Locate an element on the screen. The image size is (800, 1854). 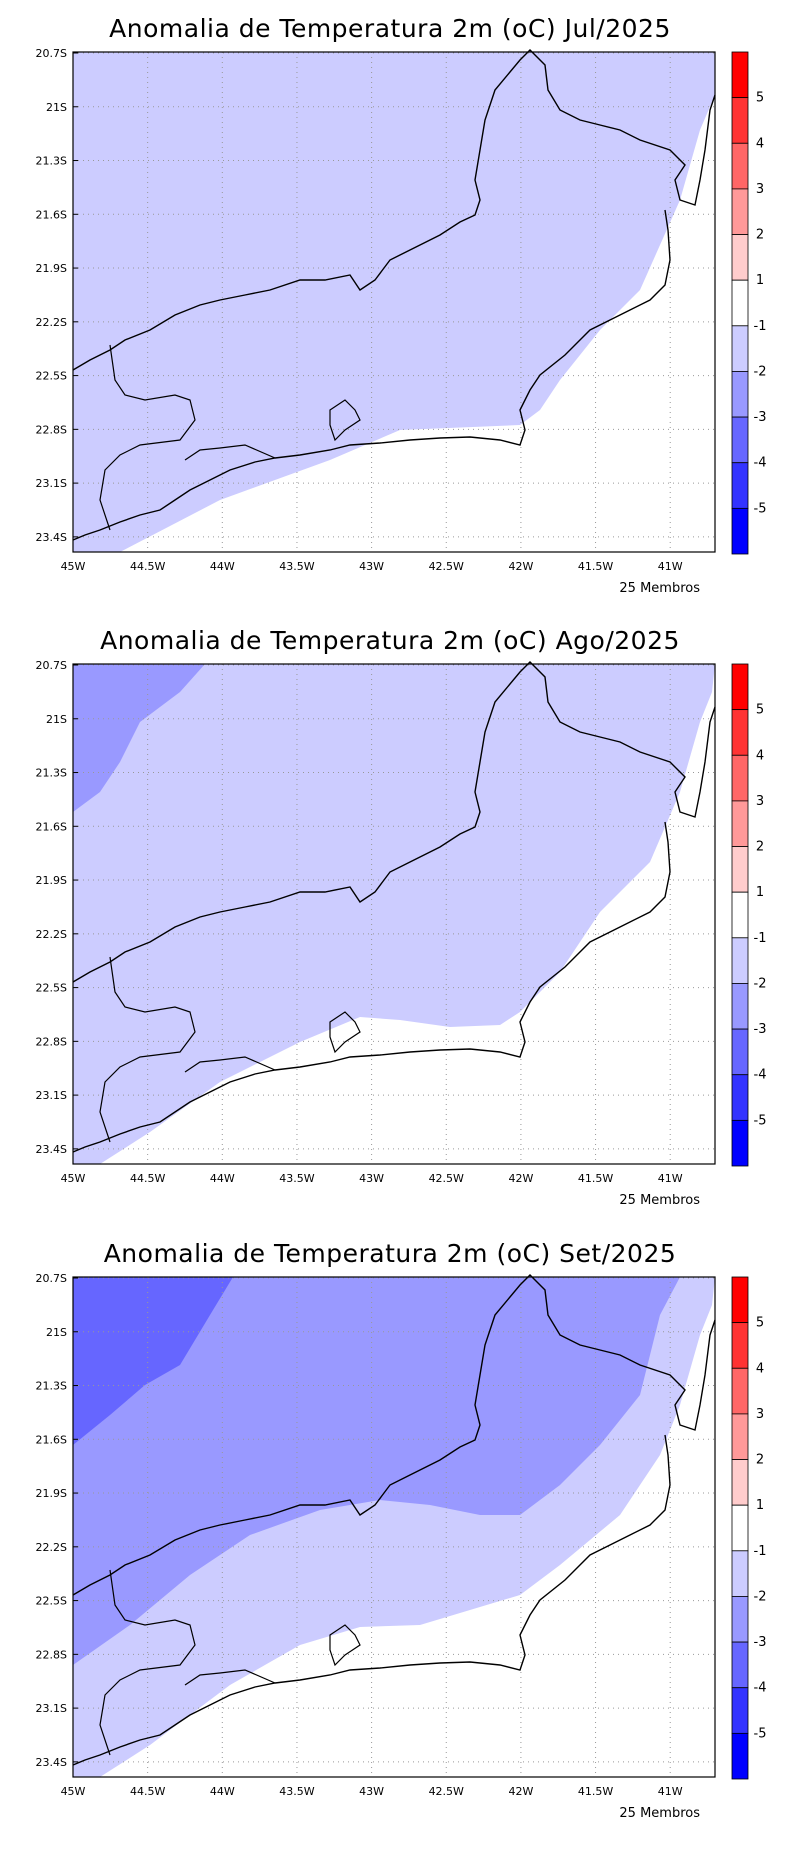
coastline is located at coordinates (371, 987).